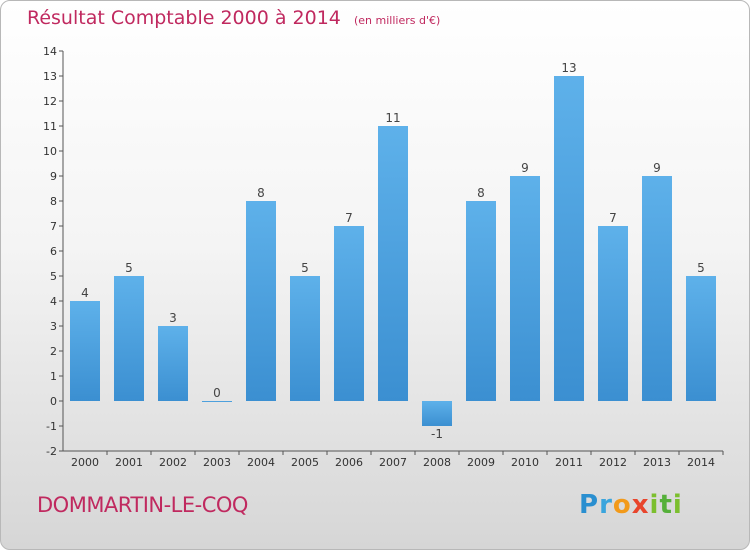 This screenshot has width=750, height=550. Describe the element at coordinates (50, 51) in the screenshot. I see `y-tick-label: 14` at that location.